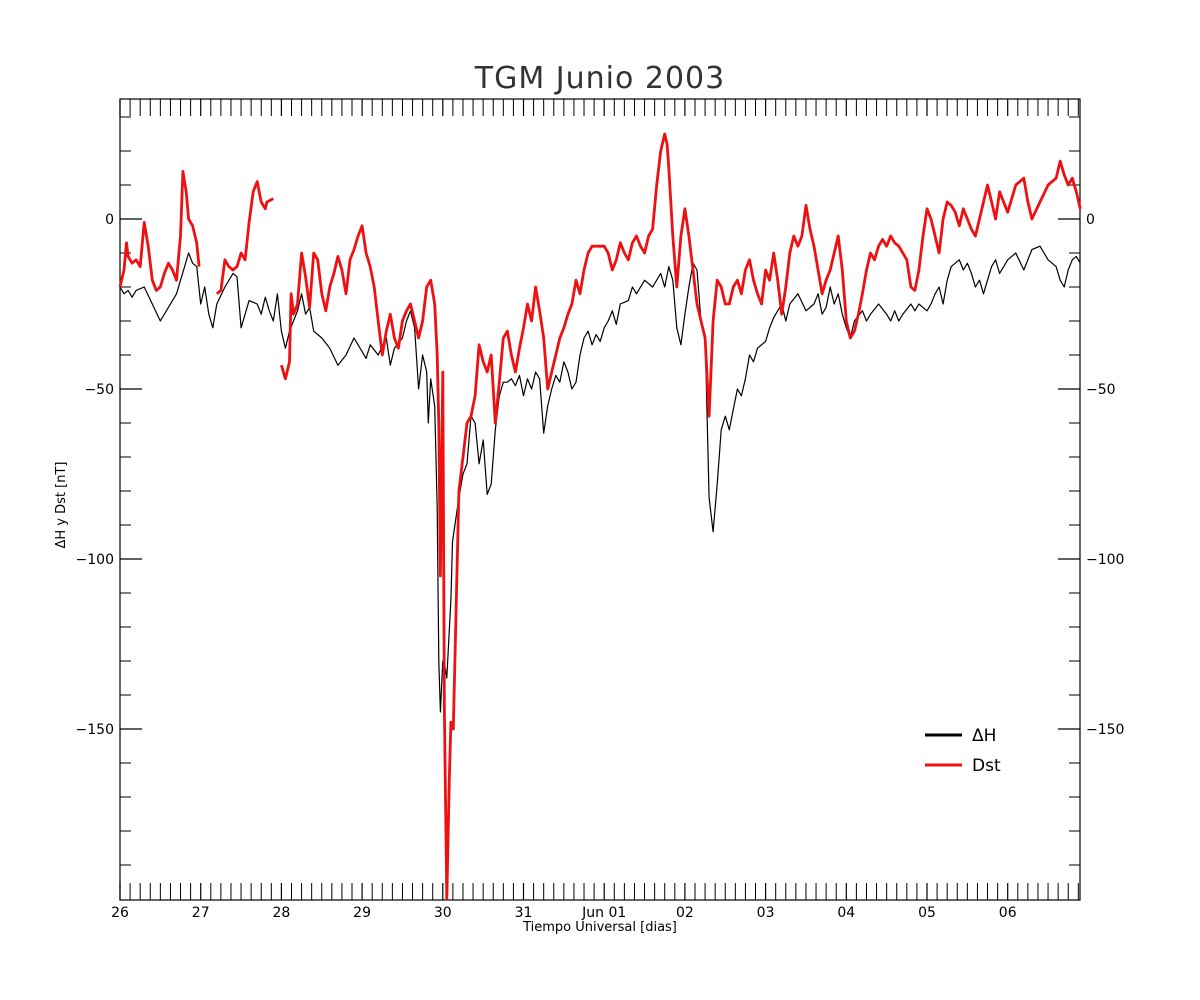 The image size is (1200, 1000). Describe the element at coordinates (120, 913) in the screenshot. I see `x-tick-label: 26` at that location.